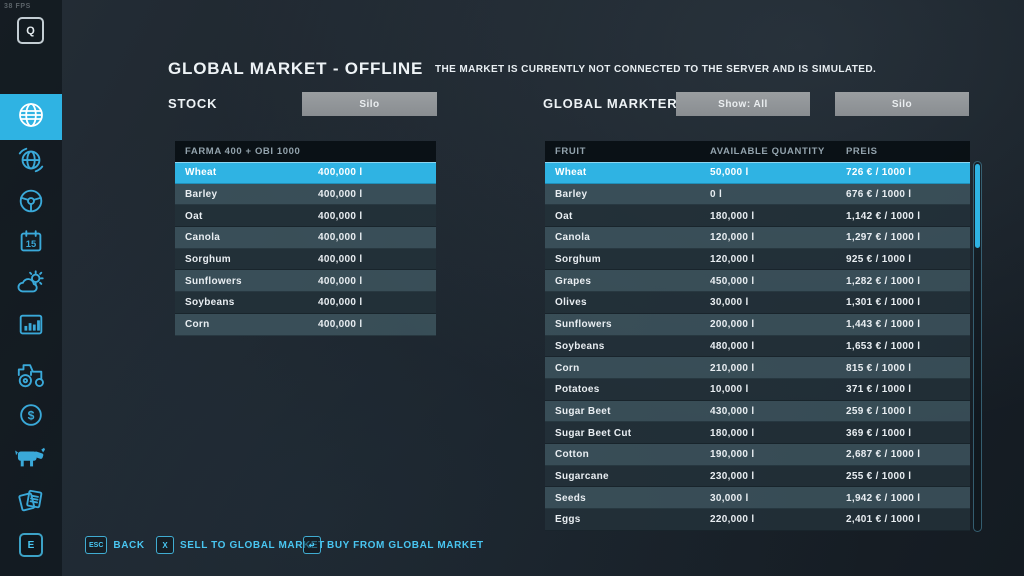  I want to click on market-row: Sugarcane 230,000 l 255 € / 1000 l, so click(757, 476).